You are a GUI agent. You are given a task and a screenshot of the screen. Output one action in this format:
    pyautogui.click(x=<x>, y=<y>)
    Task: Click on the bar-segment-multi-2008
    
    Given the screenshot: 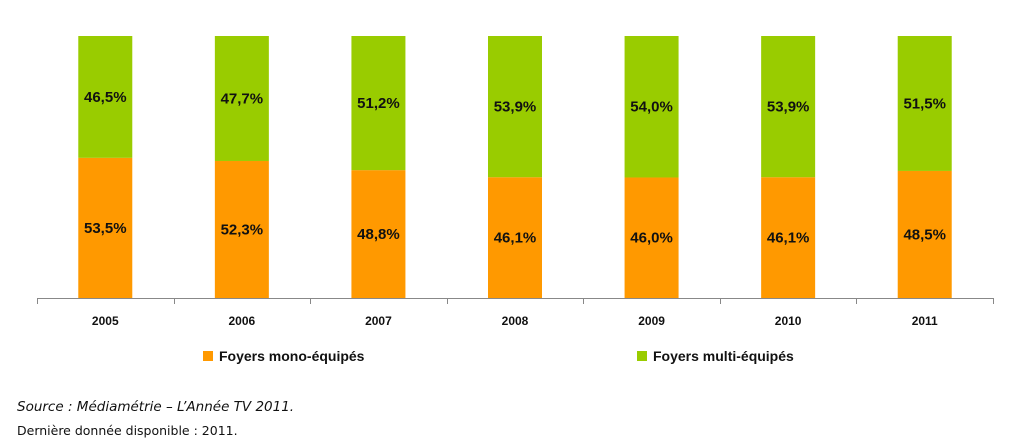 What is the action you would take?
    pyautogui.click(x=515, y=107)
    